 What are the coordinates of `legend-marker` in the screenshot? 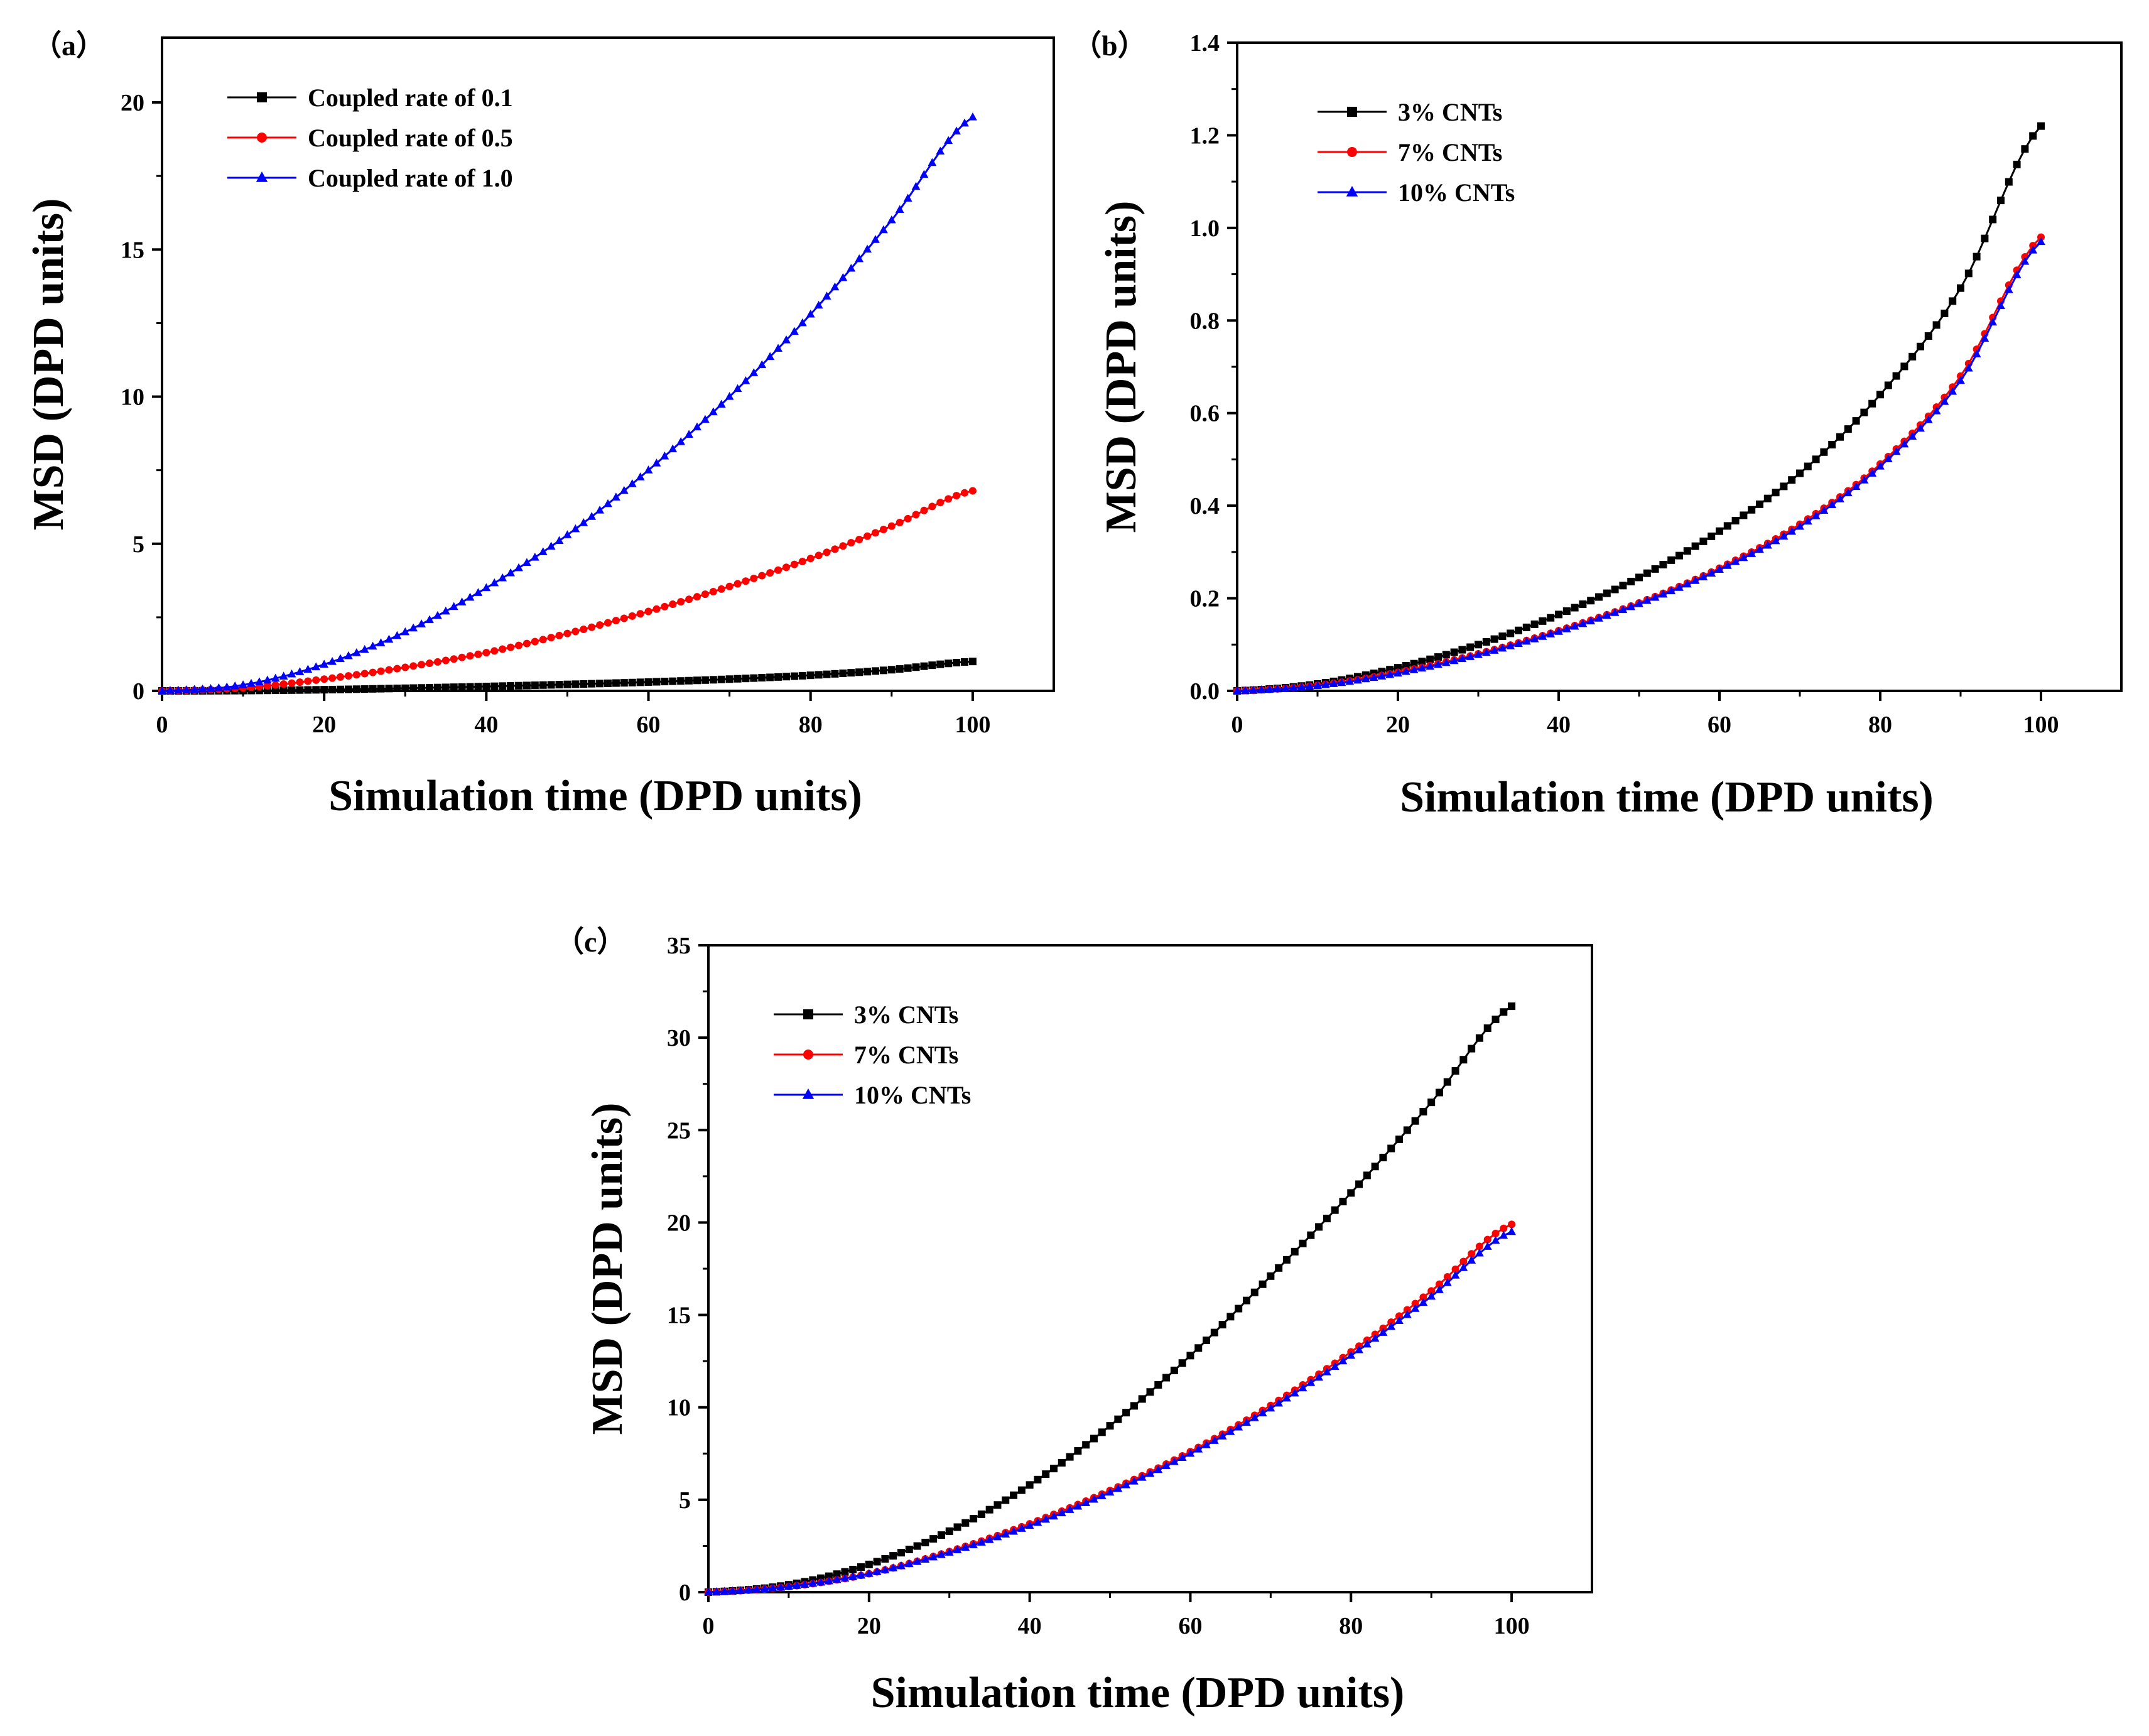 It's located at (808, 1014).